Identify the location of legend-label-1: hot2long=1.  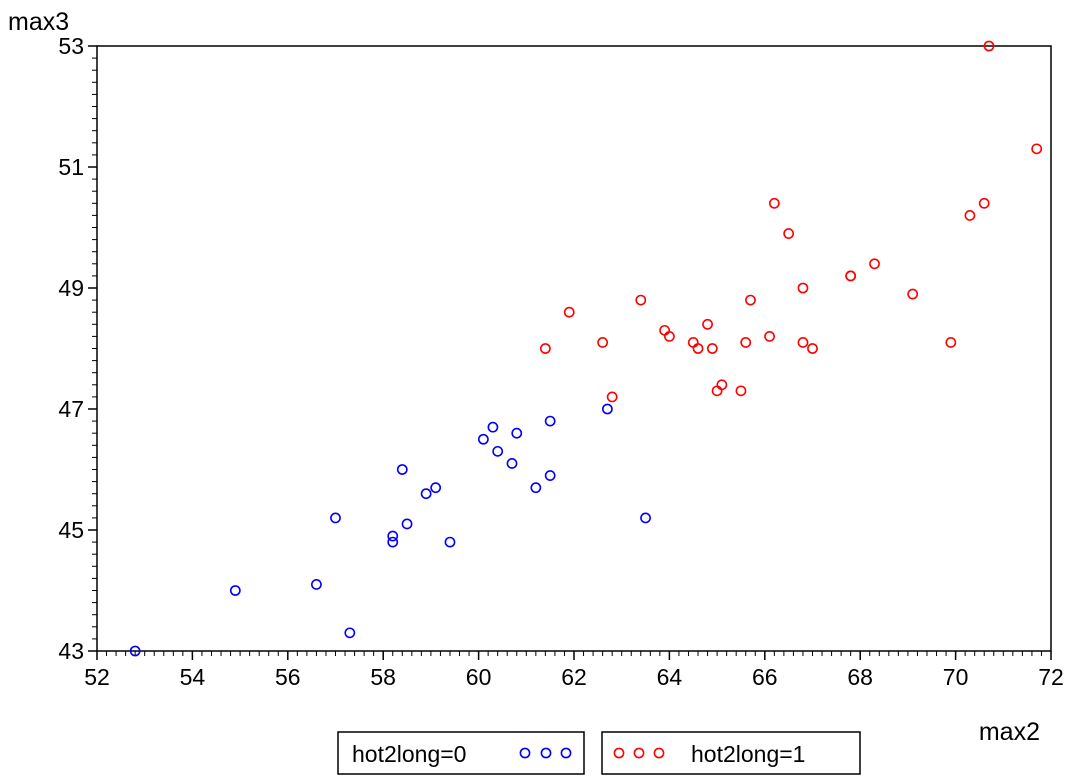
(748, 754).